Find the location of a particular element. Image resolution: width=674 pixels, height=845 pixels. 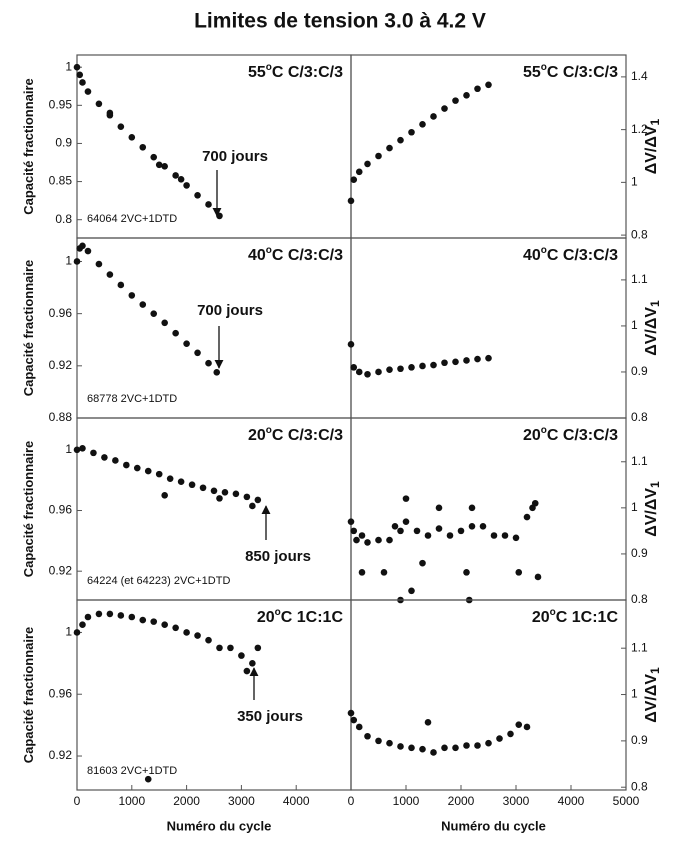

y-tick-label: 0.9 is located at coordinates (639, 371).